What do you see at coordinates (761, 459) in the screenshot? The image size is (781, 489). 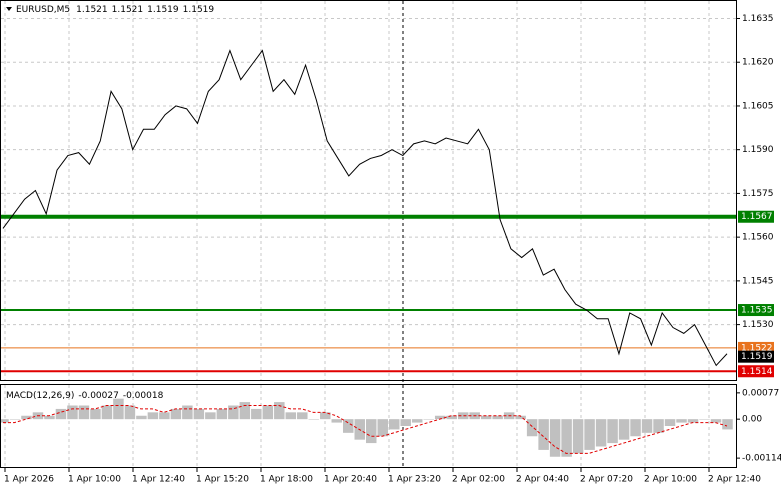 I see `macd-y-tick-label: -0.00114` at bounding box center [761, 459].